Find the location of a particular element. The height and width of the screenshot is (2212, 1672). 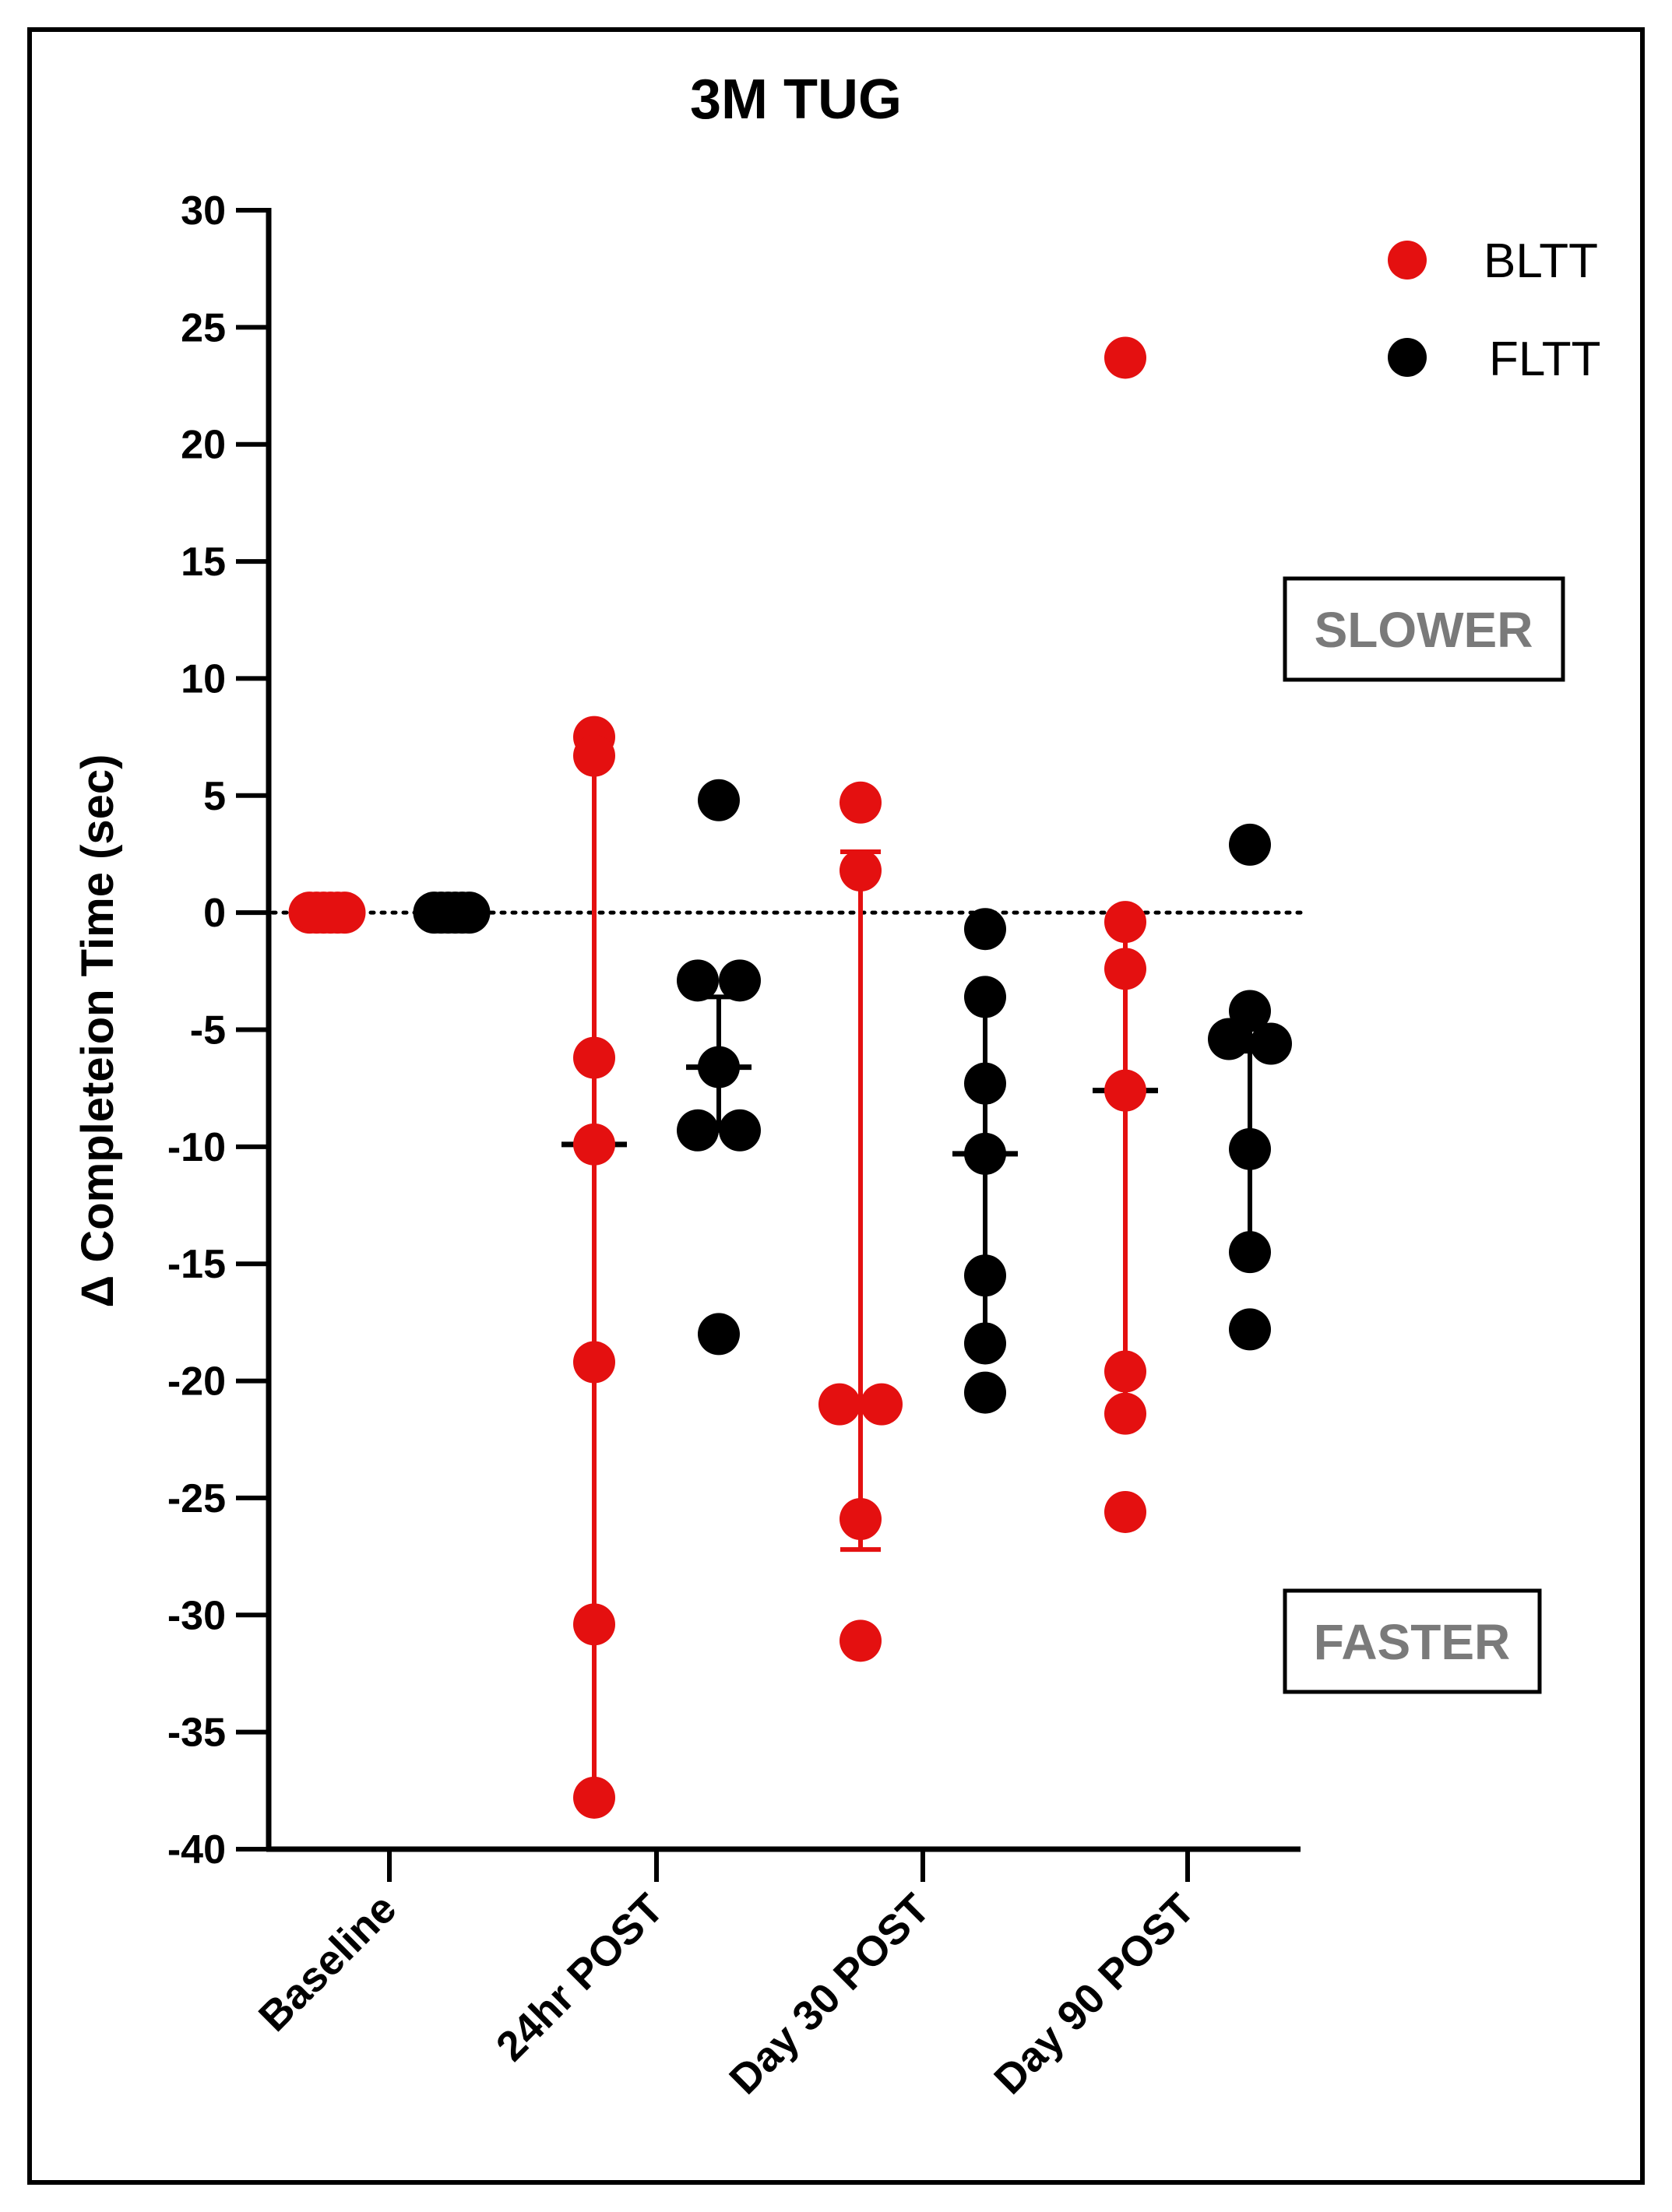

y-tick-label: -15 is located at coordinates (196, 1264).